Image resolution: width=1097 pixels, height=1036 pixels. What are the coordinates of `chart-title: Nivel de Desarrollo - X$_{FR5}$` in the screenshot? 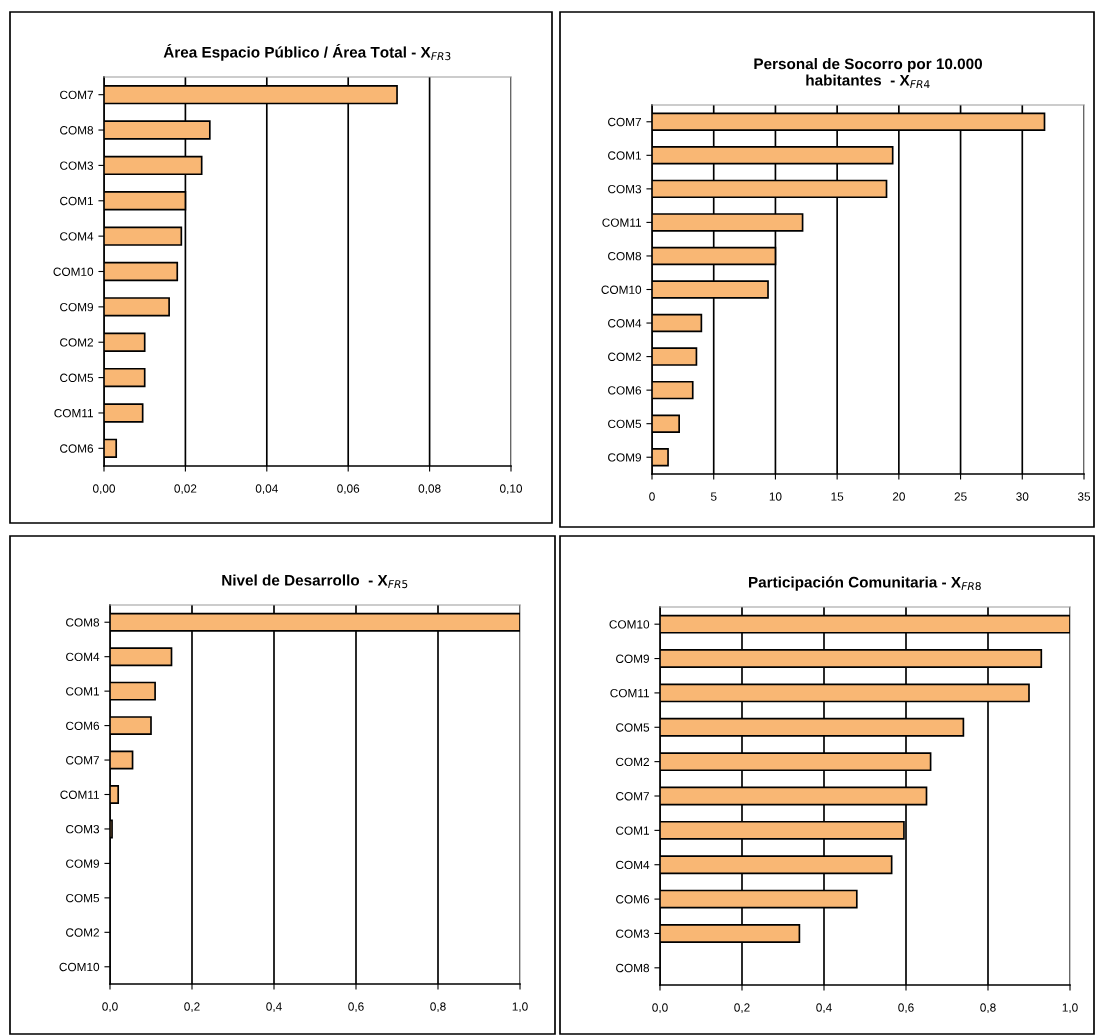 It's located at (315, 581).